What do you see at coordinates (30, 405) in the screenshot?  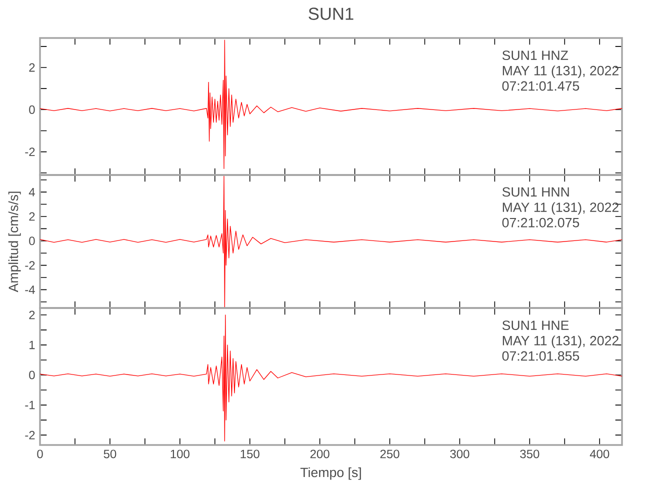 I see `y-tick-label: -1` at bounding box center [30, 405].